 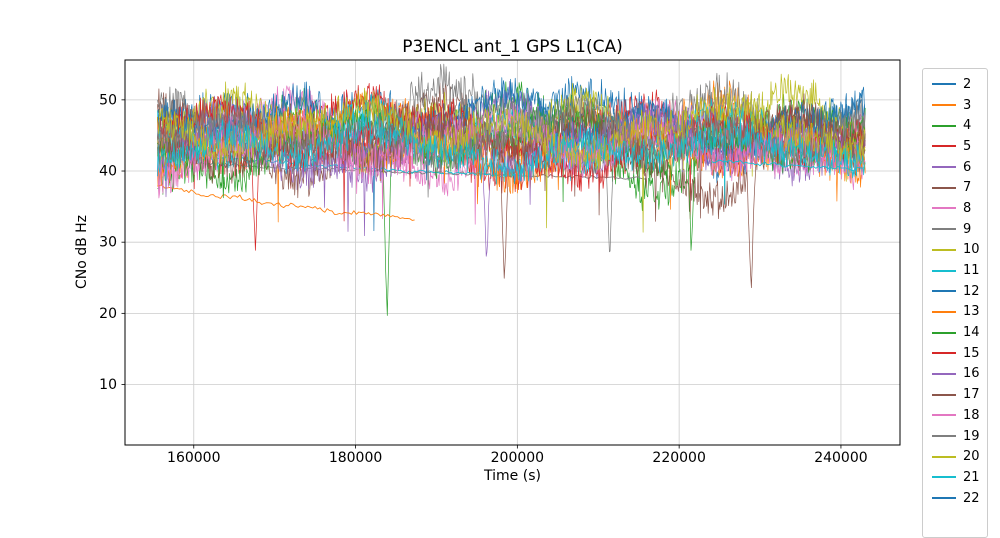 I want to click on legend-label: 19, so click(x=971, y=436).